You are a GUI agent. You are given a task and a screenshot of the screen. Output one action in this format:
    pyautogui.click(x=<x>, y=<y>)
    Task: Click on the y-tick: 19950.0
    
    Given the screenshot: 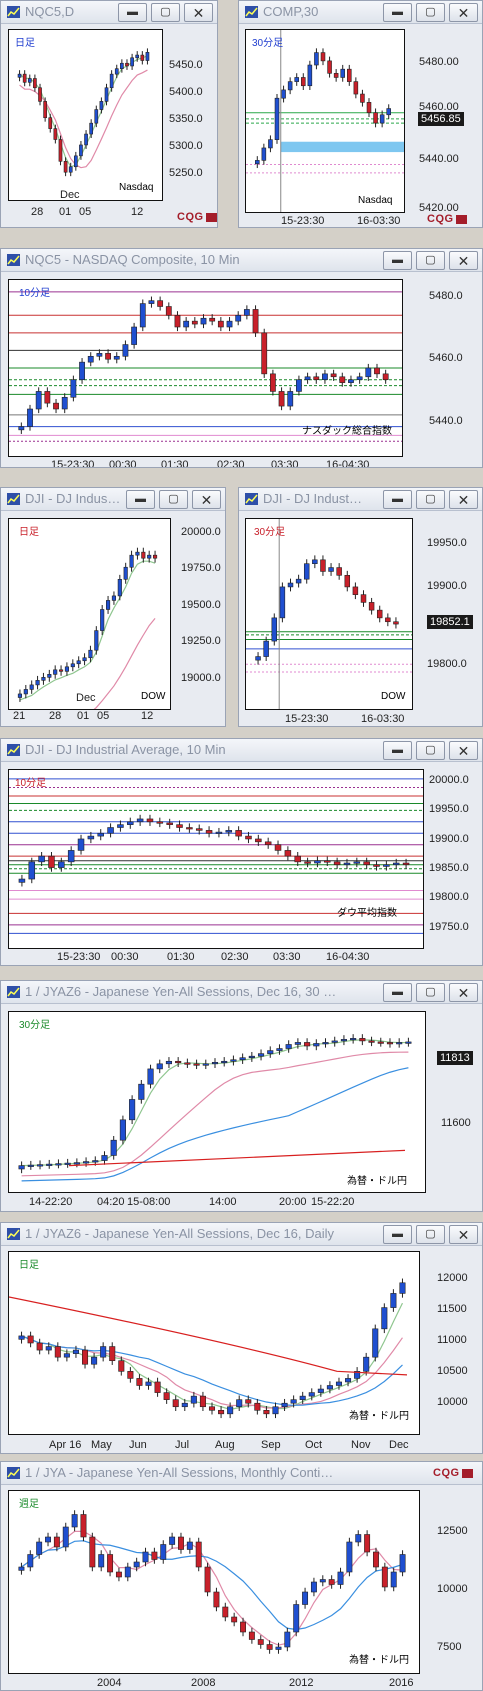 What is the action you would take?
    pyautogui.click(x=447, y=543)
    